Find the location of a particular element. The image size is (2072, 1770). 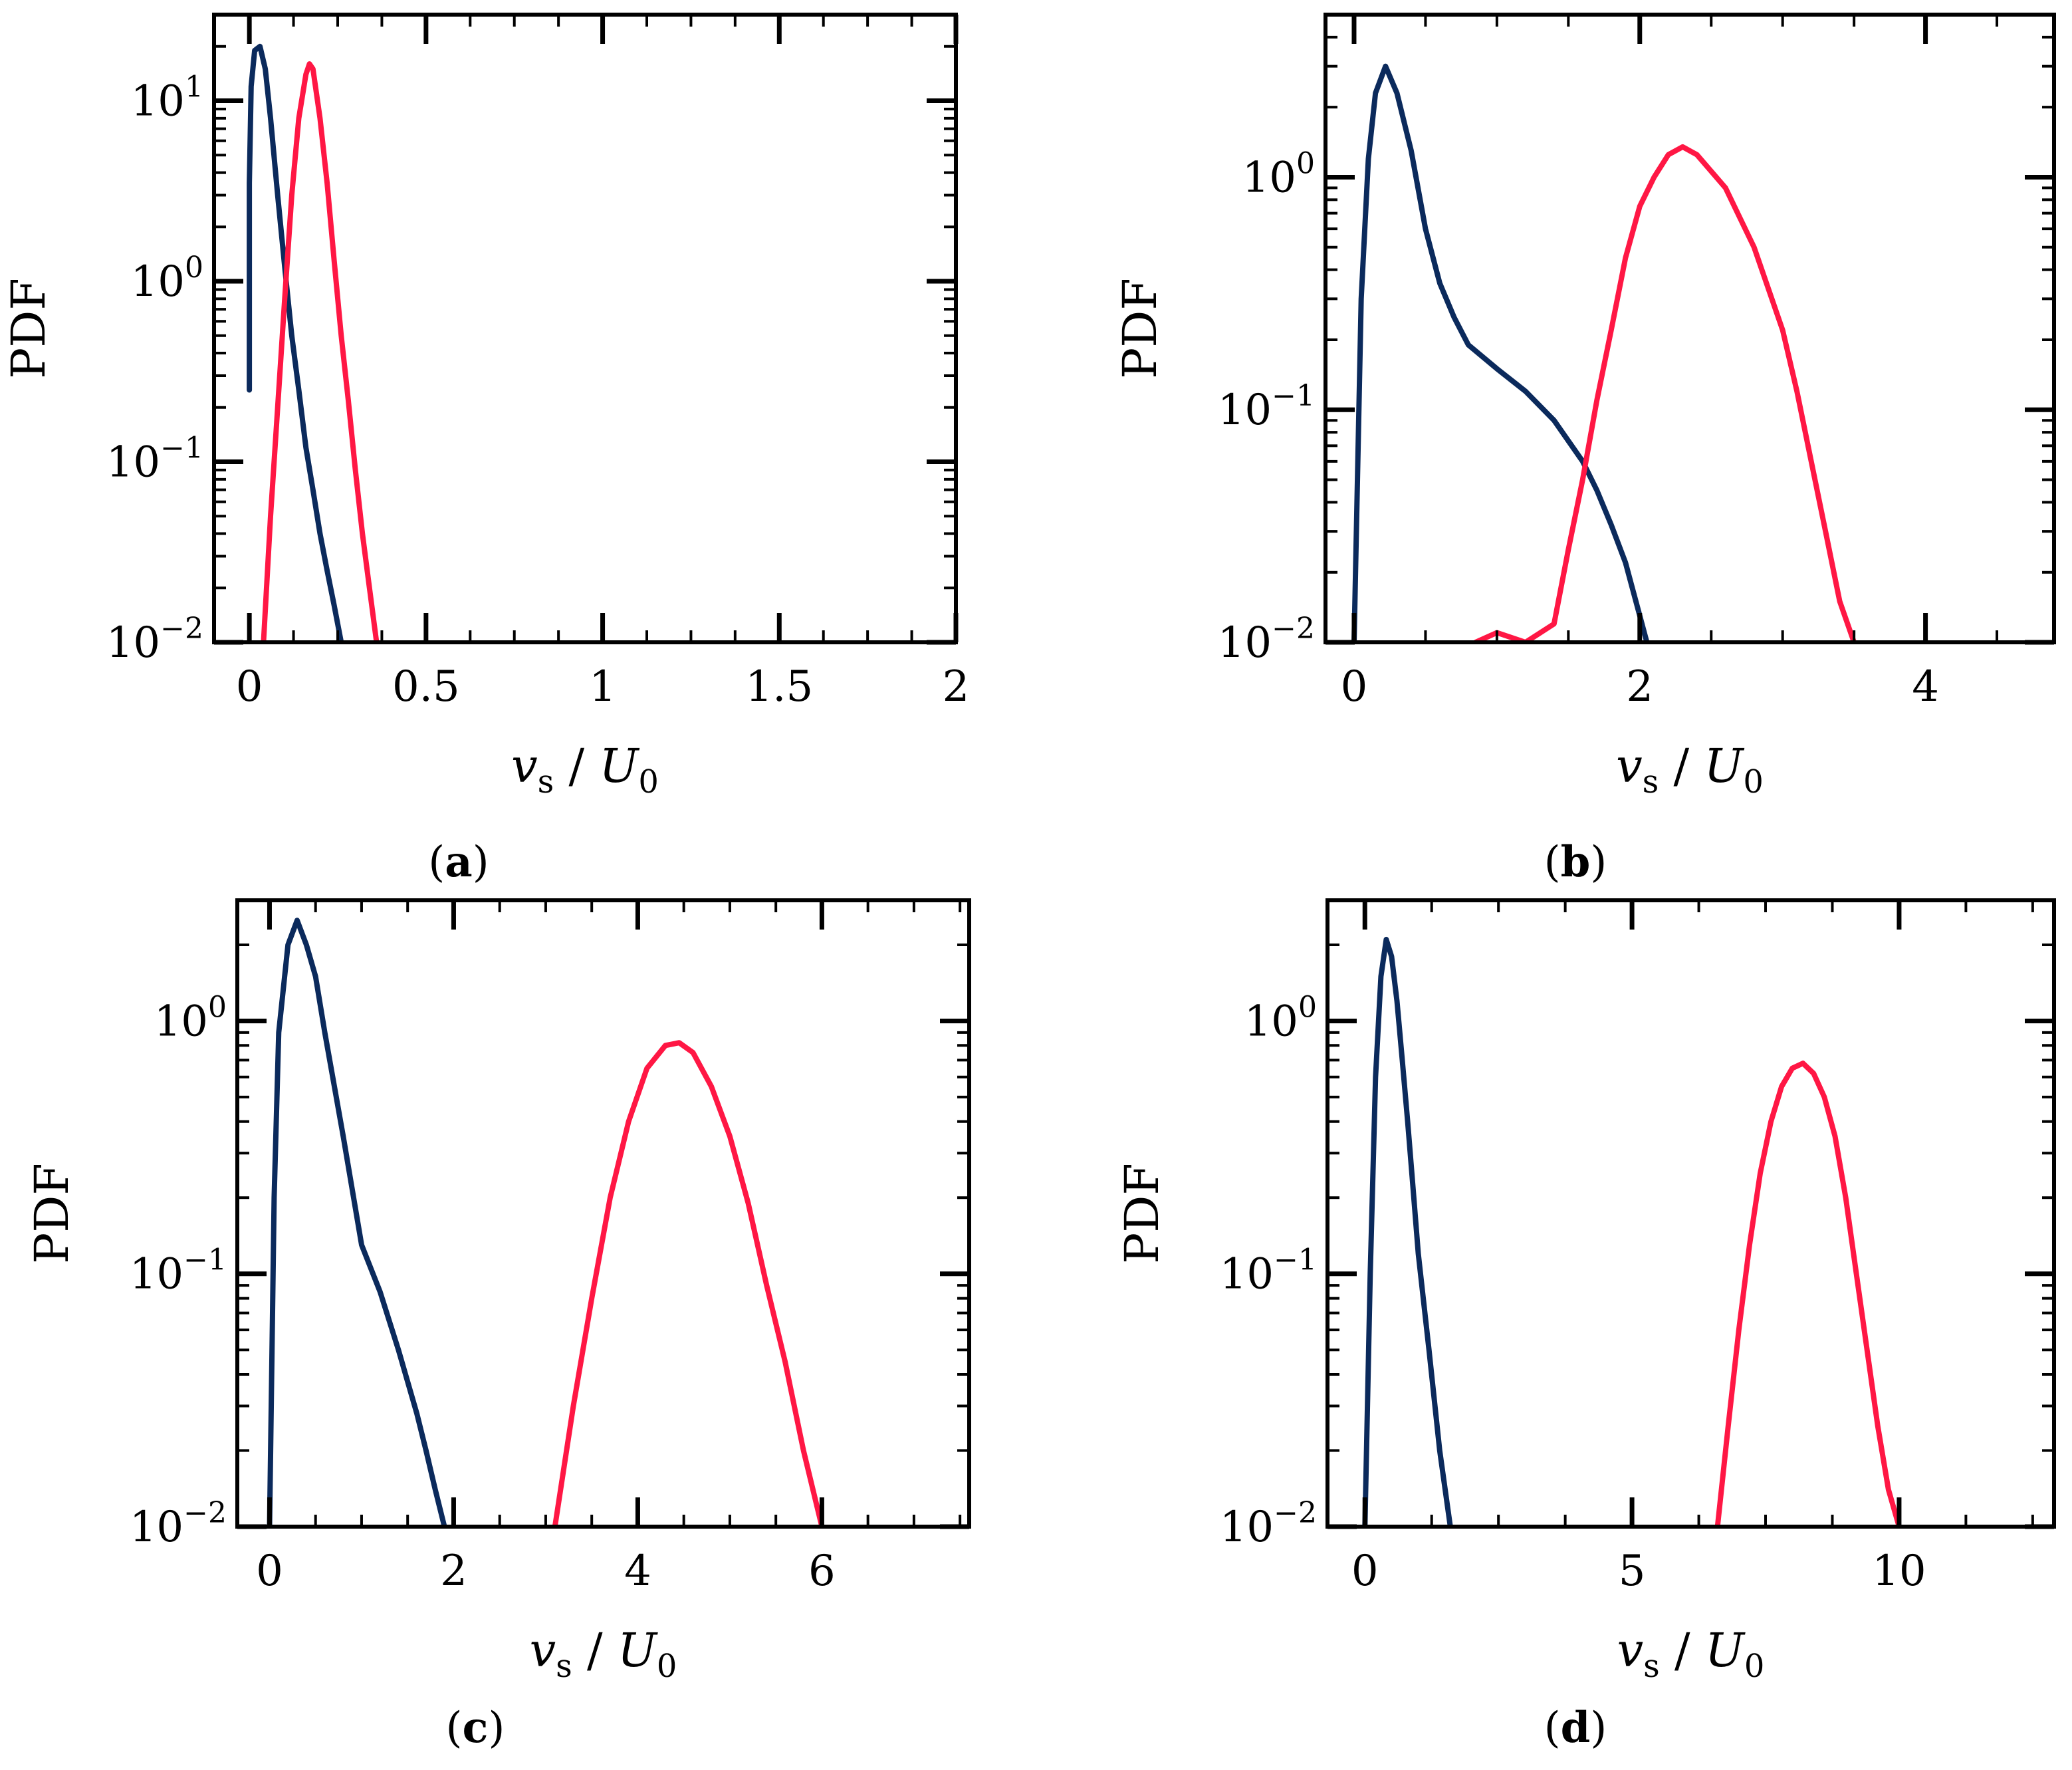

panel-letter: b is located at coordinates (1576, 862).